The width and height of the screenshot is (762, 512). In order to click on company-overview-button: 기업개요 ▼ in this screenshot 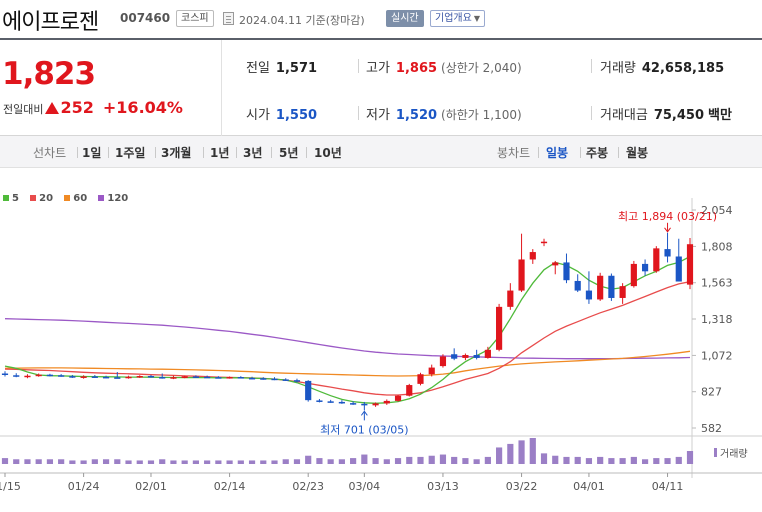, I will do `click(457, 18)`.